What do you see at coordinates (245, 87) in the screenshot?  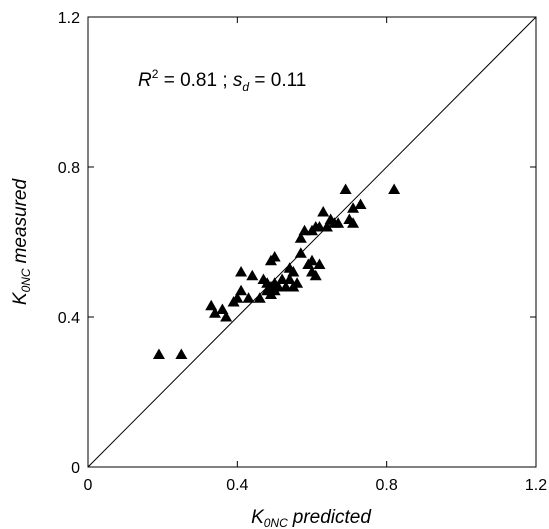 I see `s-subscript: d` at bounding box center [245, 87].